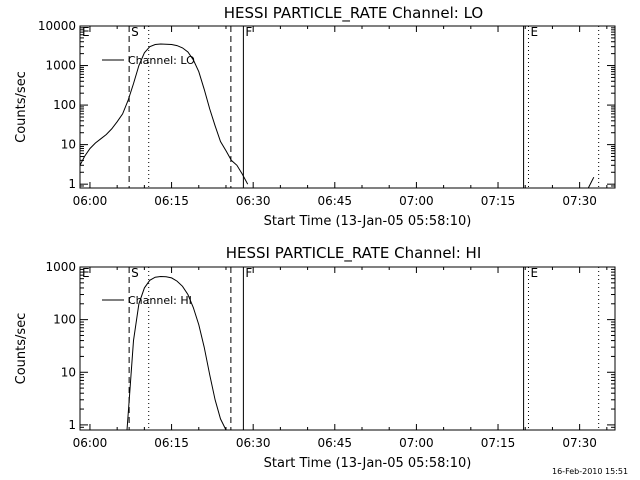  What do you see at coordinates (57, 26) in the screenshot?
I see `y-tick-label: 10000` at bounding box center [57, 26].